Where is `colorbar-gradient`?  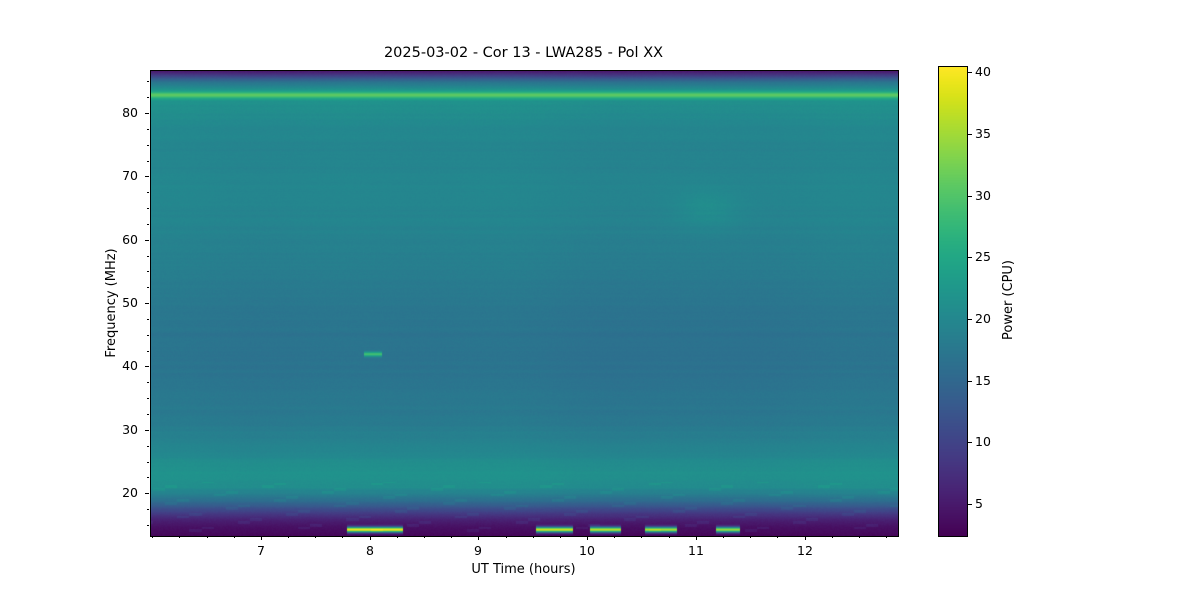 colorbar-gradient is located at coordinates (953, 301).